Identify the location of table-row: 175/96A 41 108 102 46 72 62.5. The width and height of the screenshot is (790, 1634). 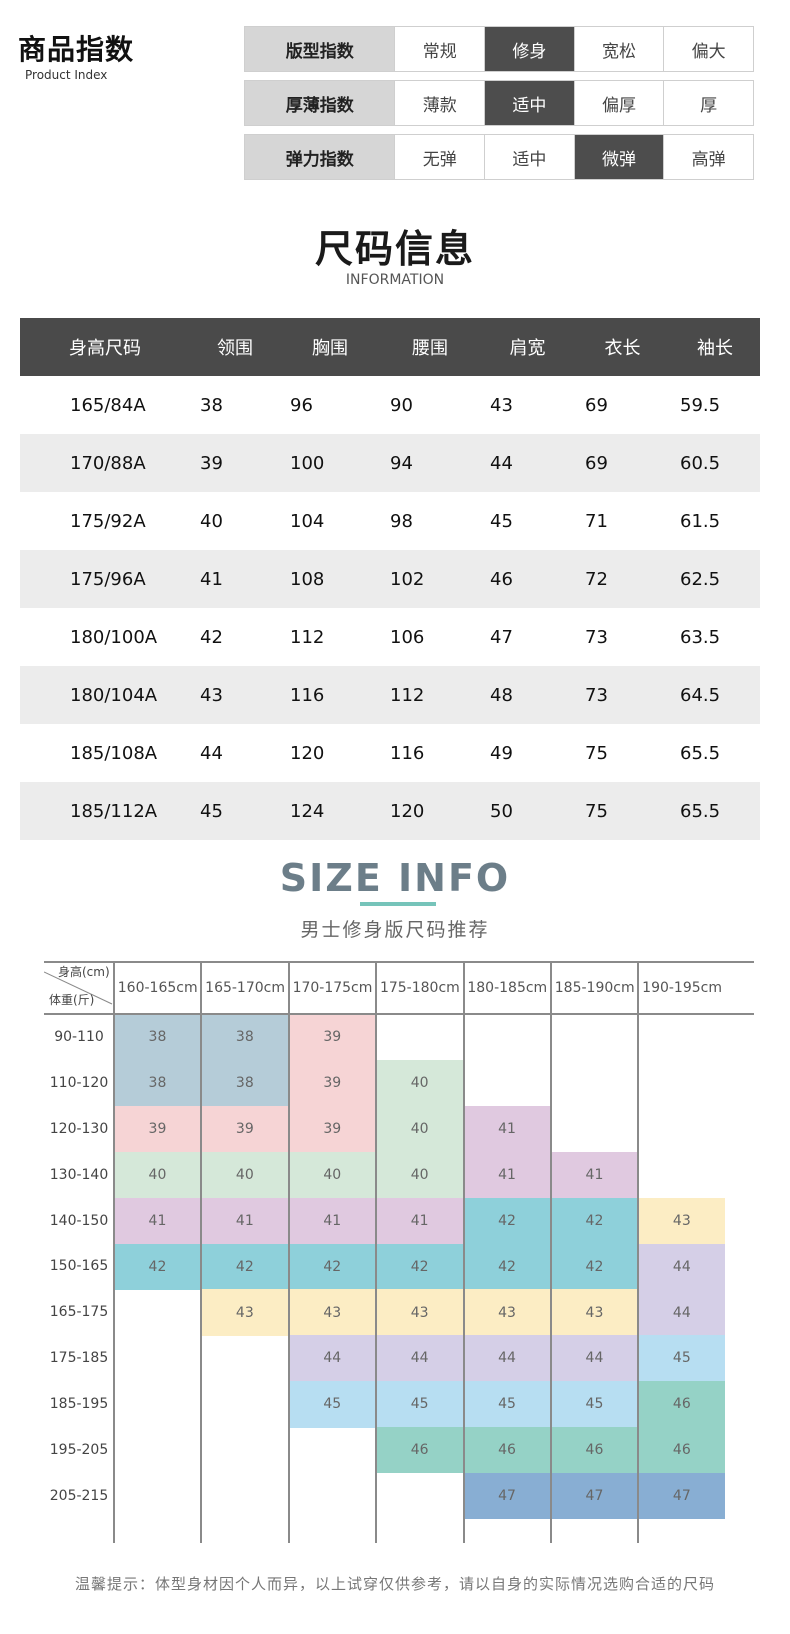
(390, 579).